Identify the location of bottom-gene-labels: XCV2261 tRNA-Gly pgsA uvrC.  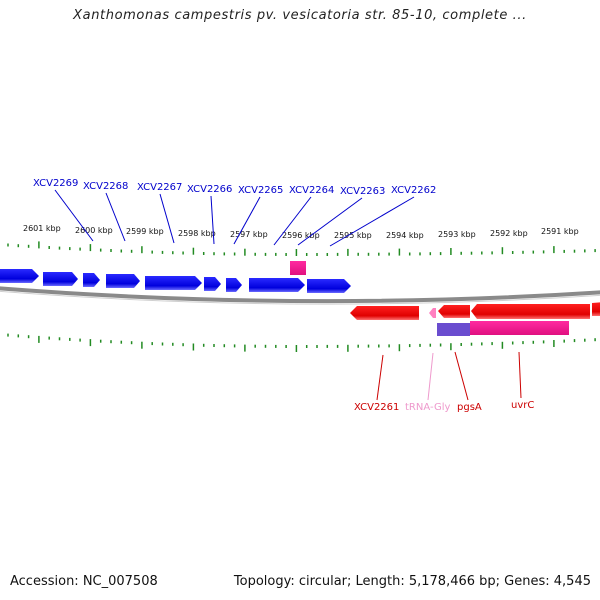
(444, 406).